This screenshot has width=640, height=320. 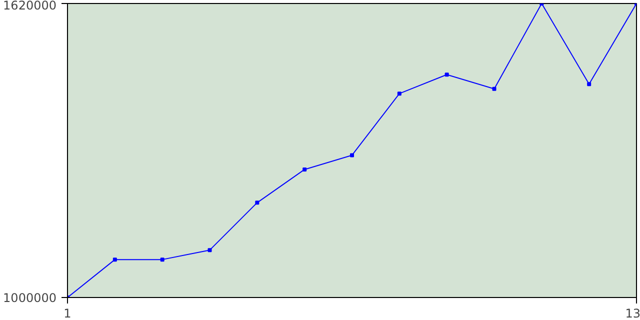 What do you see at coordinates (632, 313) in the screenshot?
I see `x-tick-label: 13` at bounding box center [632, 313].